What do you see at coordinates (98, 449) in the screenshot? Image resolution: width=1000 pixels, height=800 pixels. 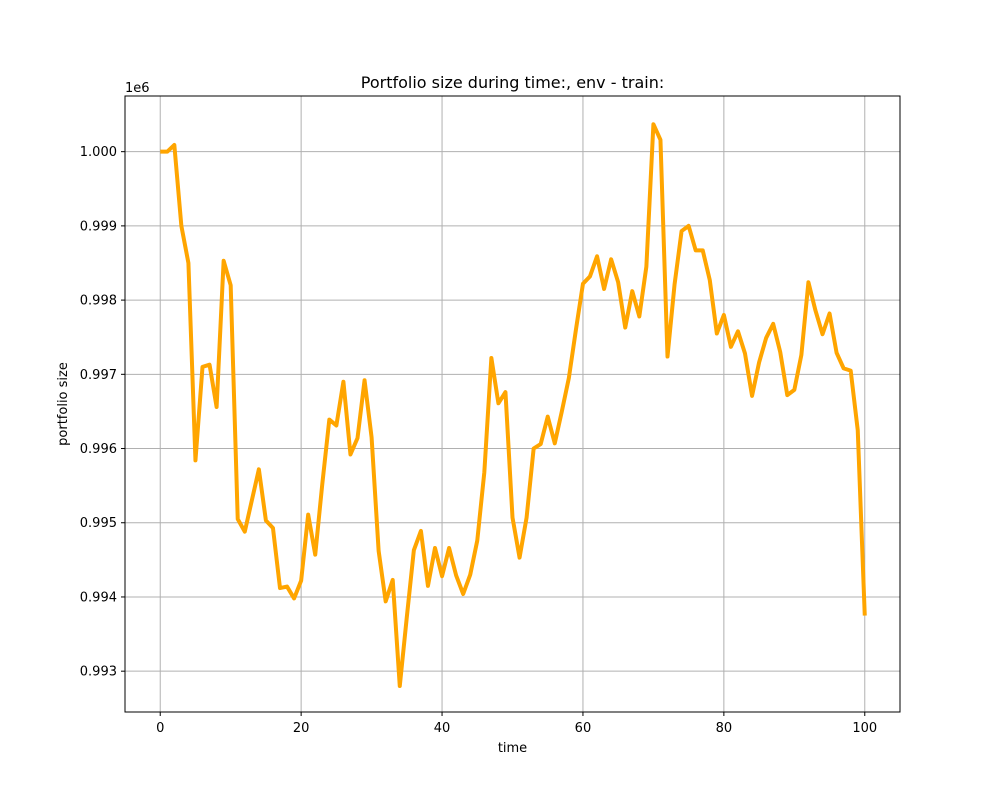 I see `y-tick-label: 0.996` at bounding box center [98, 449].